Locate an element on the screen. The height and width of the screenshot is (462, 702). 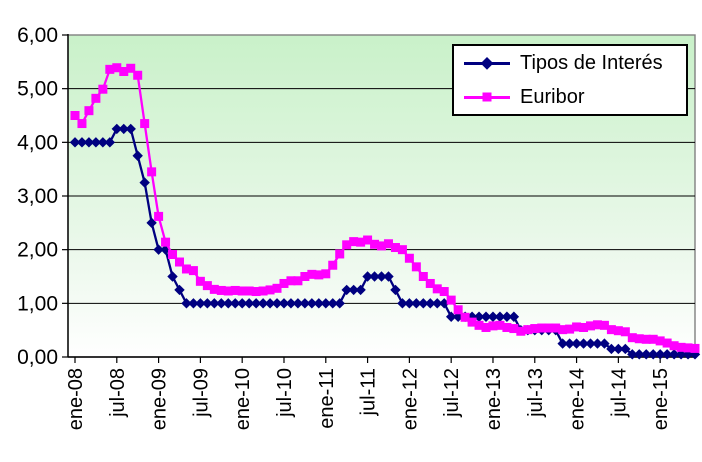
legend-label-euribor: Euribor is located at coordinates (552, 96).